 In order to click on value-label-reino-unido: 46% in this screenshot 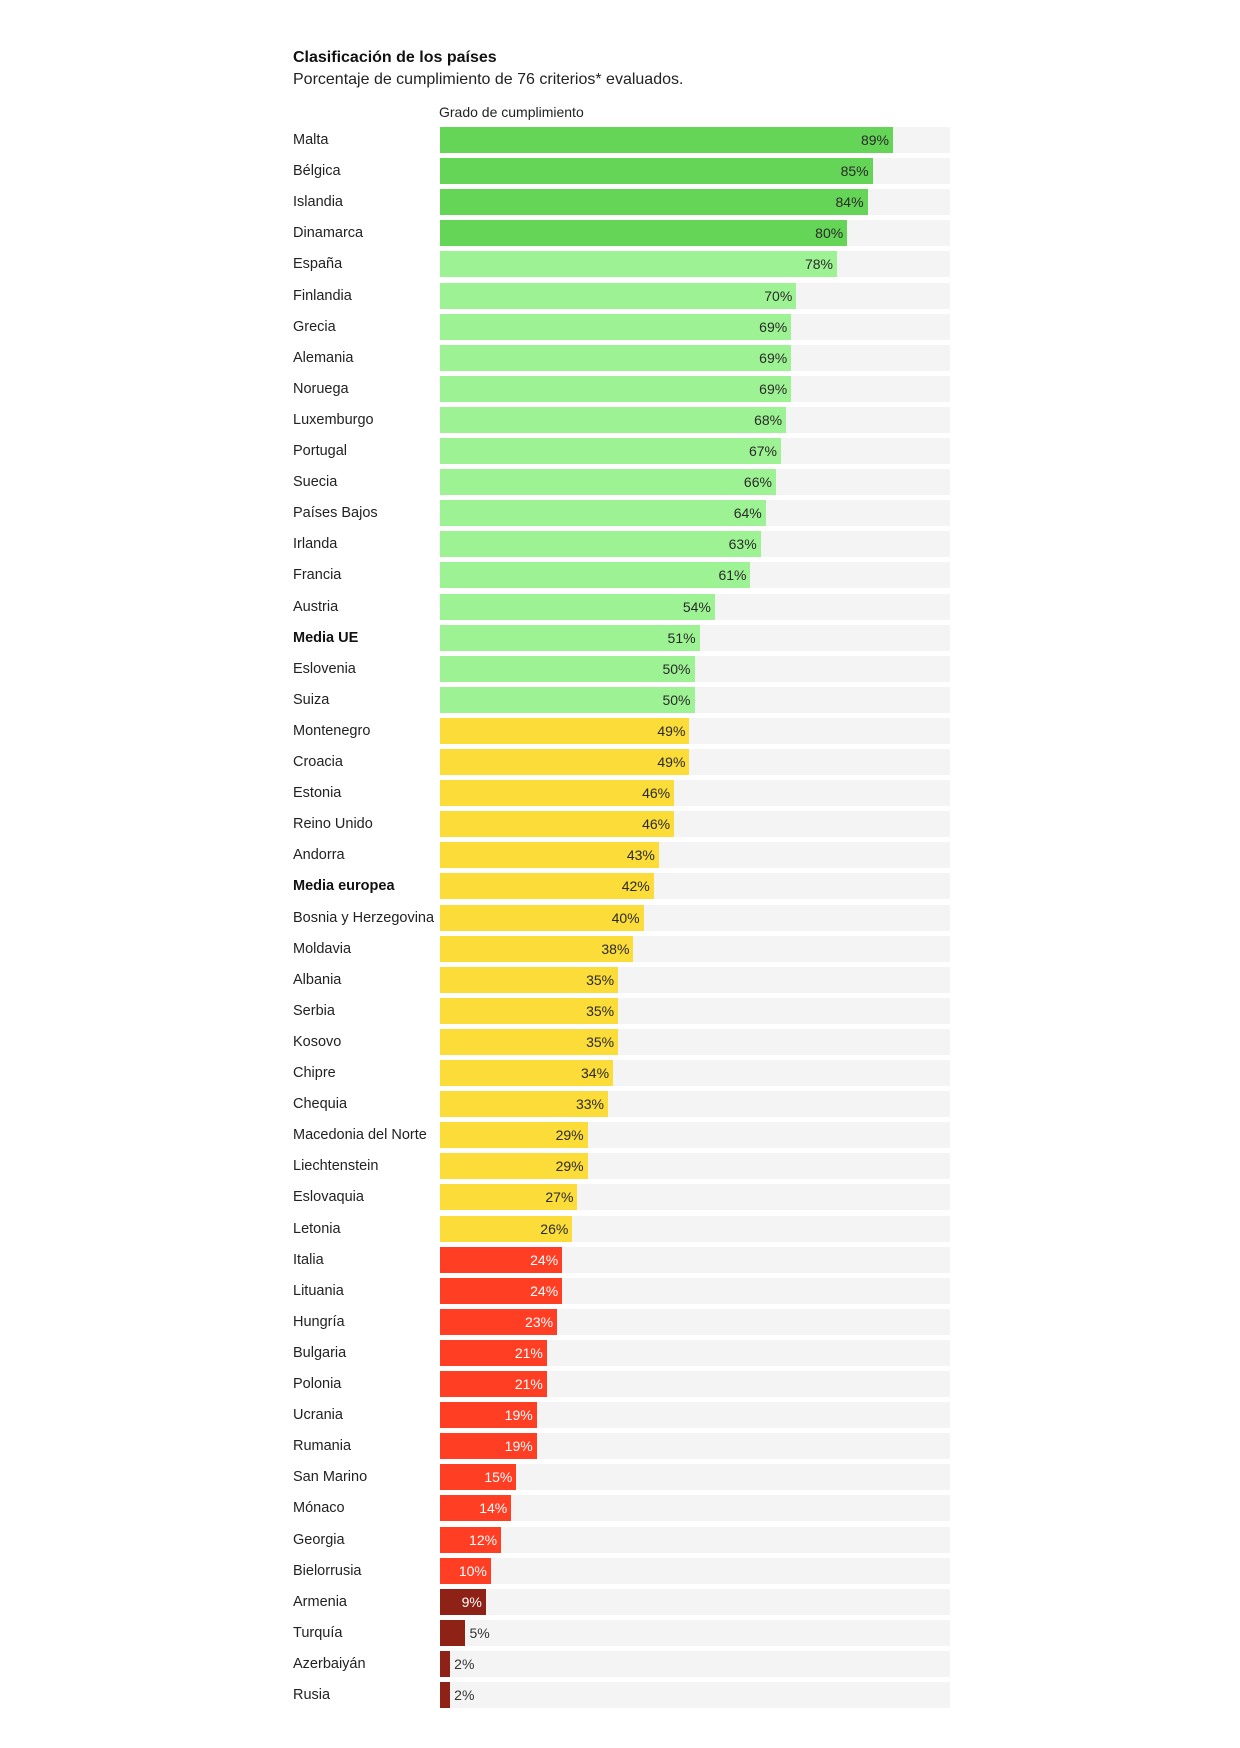, I will do `click(656, 824)`.